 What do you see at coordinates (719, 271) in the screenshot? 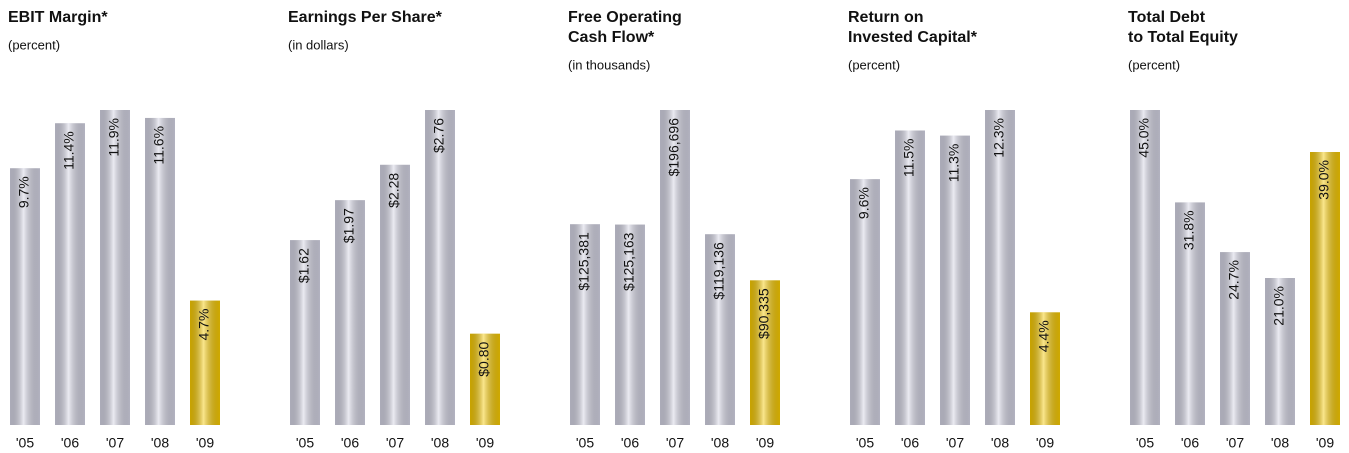
I see `value-label: $119,136` at bounding box center [719, 271].